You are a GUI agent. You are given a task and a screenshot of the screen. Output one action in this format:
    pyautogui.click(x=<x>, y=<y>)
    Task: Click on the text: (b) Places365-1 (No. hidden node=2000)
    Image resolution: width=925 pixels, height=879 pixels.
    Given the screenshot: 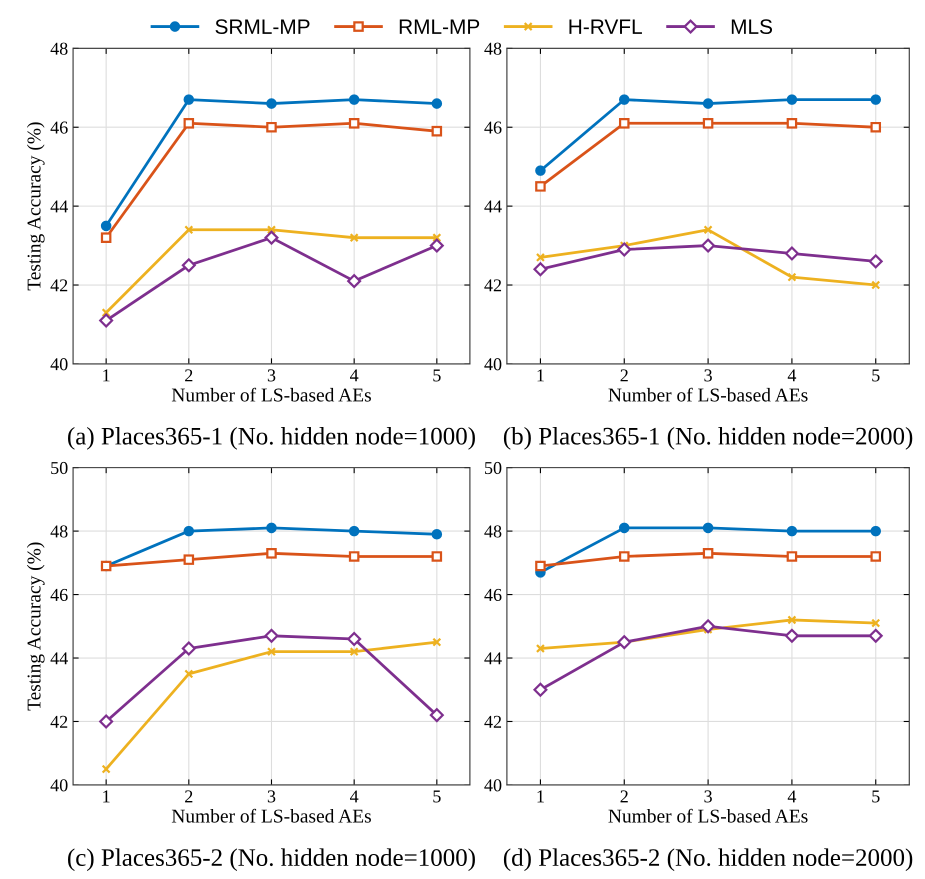 What is the action you would take?
    pyautogui.click(x=708, y=438)
    